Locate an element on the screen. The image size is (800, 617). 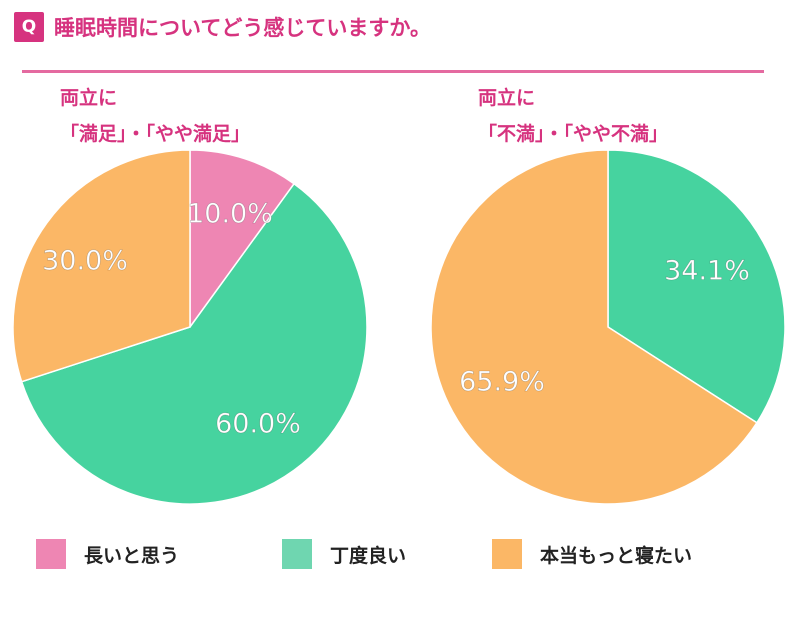
header-divider is located at coordinates (393, 71).